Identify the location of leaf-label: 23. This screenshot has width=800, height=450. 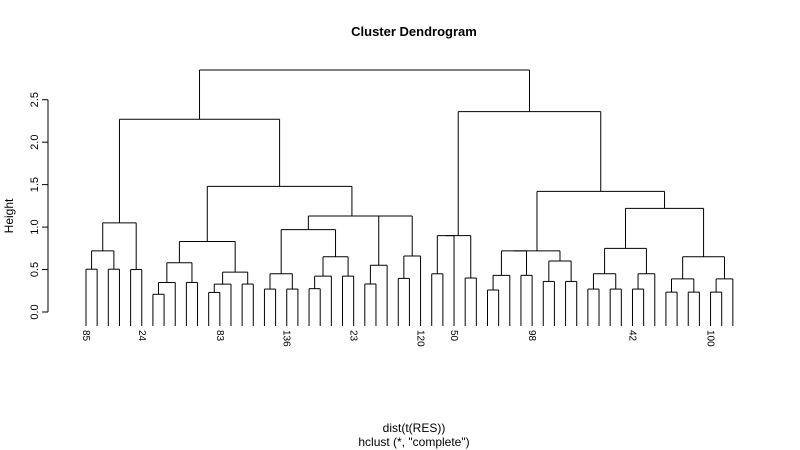
(353, 336).